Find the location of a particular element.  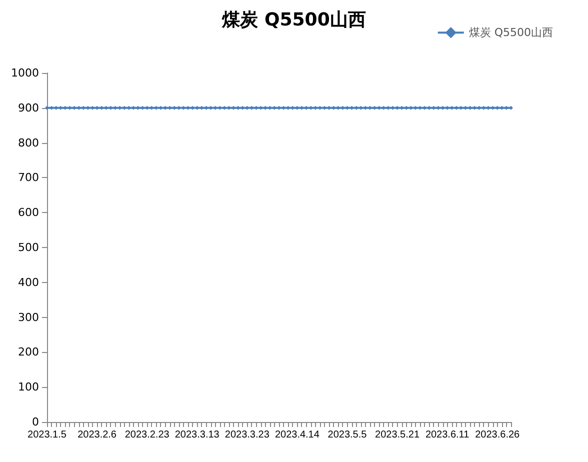

y-tick-label: 600 is located at coordinates (28, 213).